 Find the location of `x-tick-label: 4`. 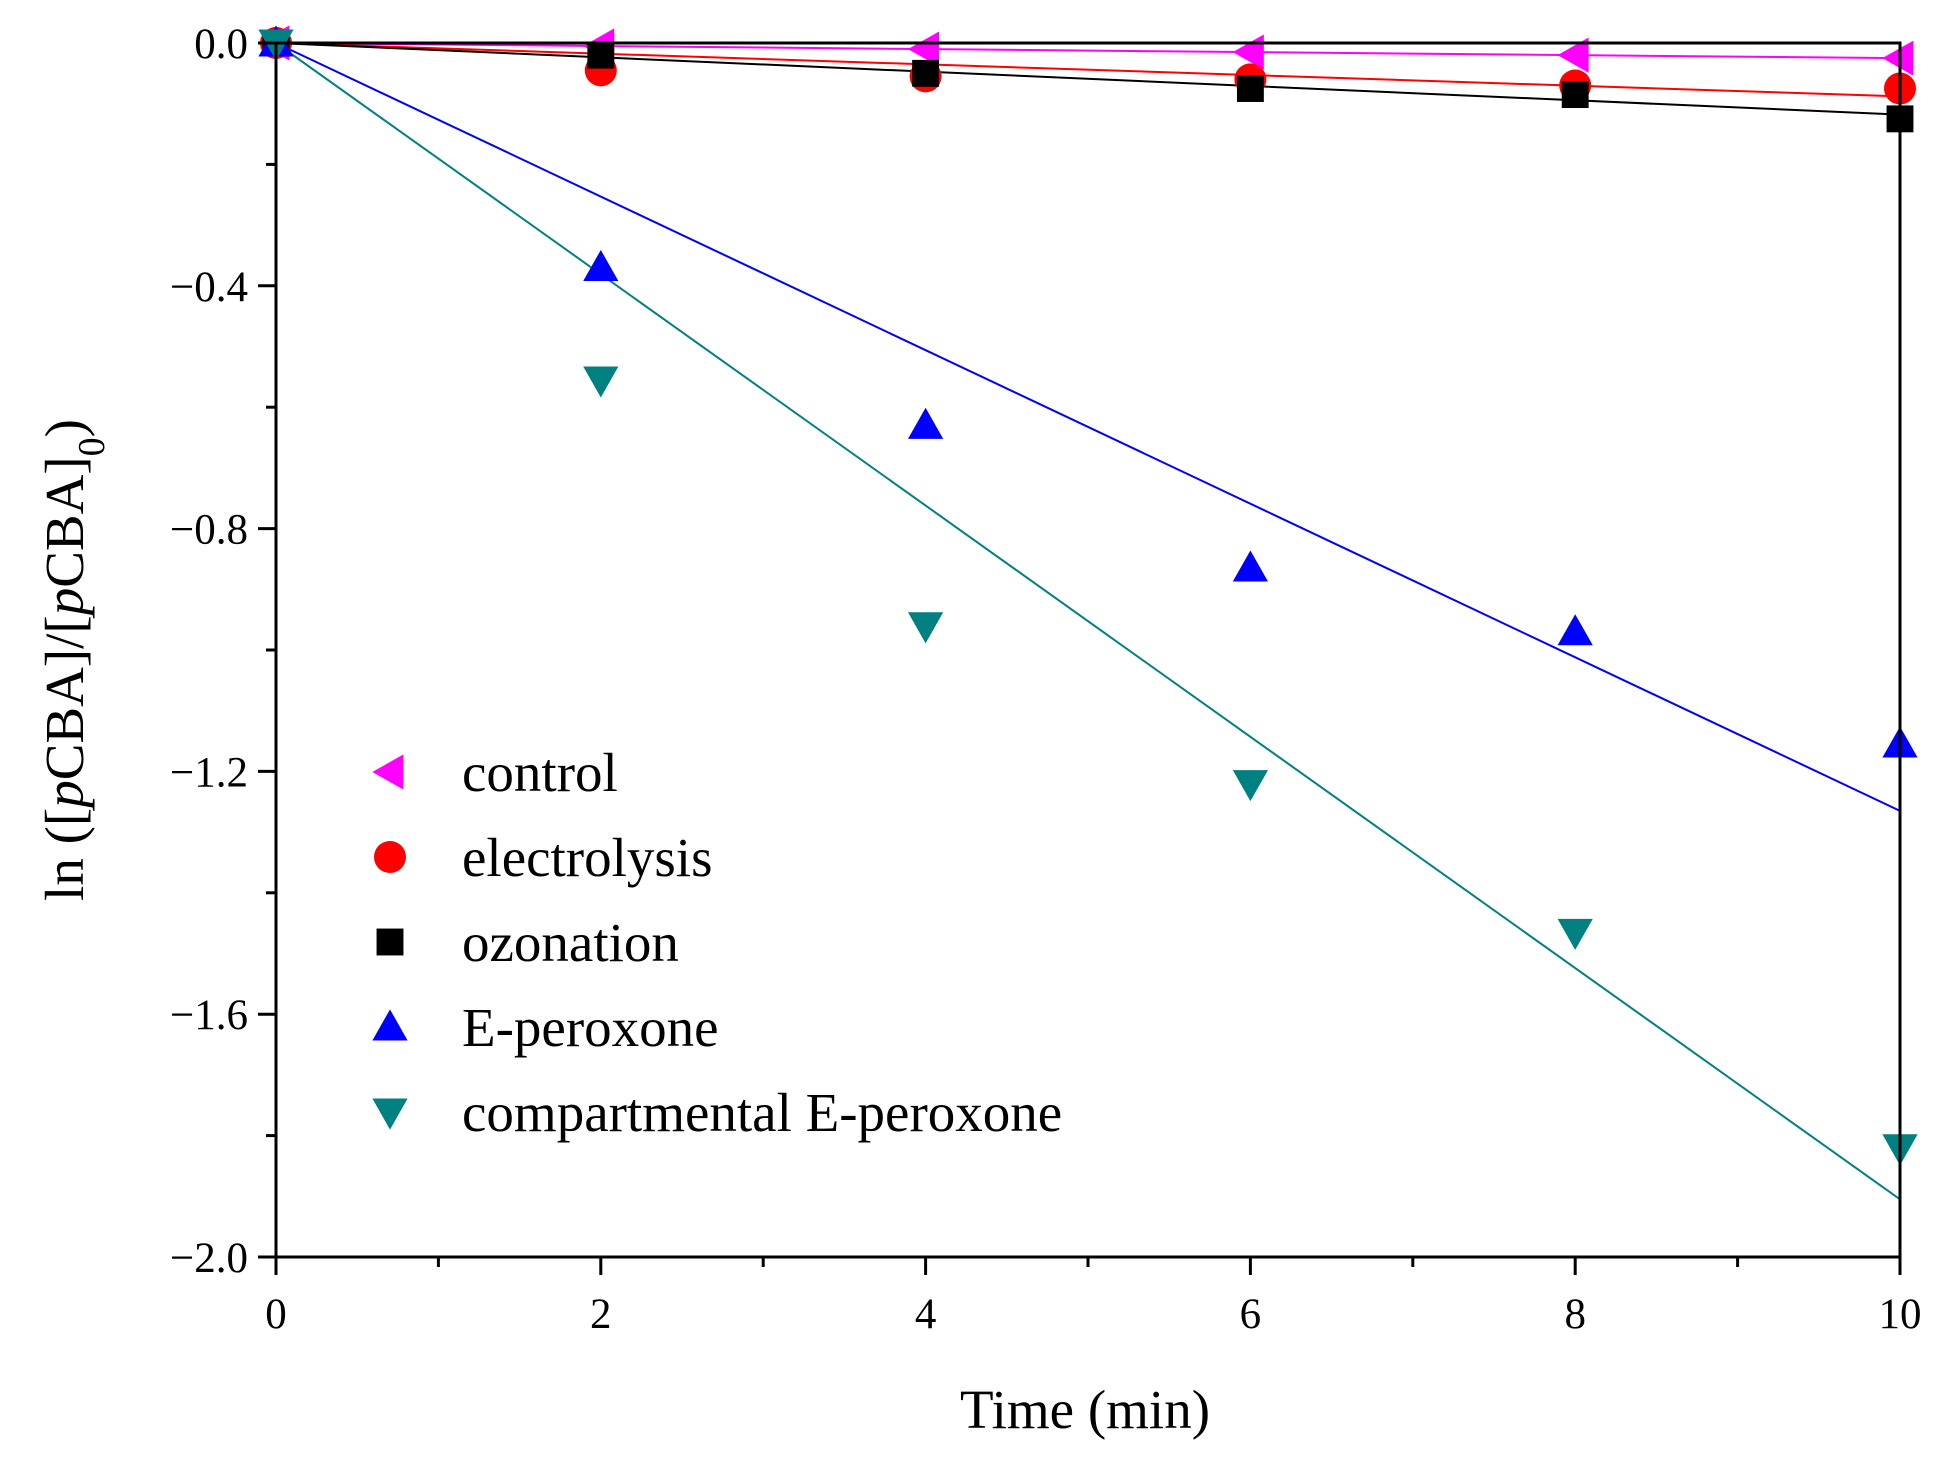

x-tick-label: 4 is located at coordinates (926, 1314).